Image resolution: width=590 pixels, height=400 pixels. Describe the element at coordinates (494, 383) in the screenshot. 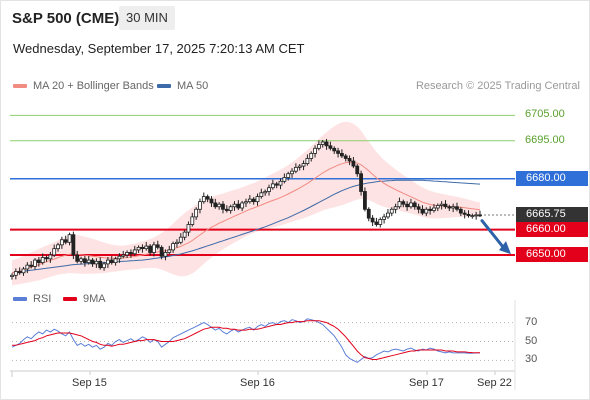

I see `x-axis-label-sep-22: Sep 22` at that location.